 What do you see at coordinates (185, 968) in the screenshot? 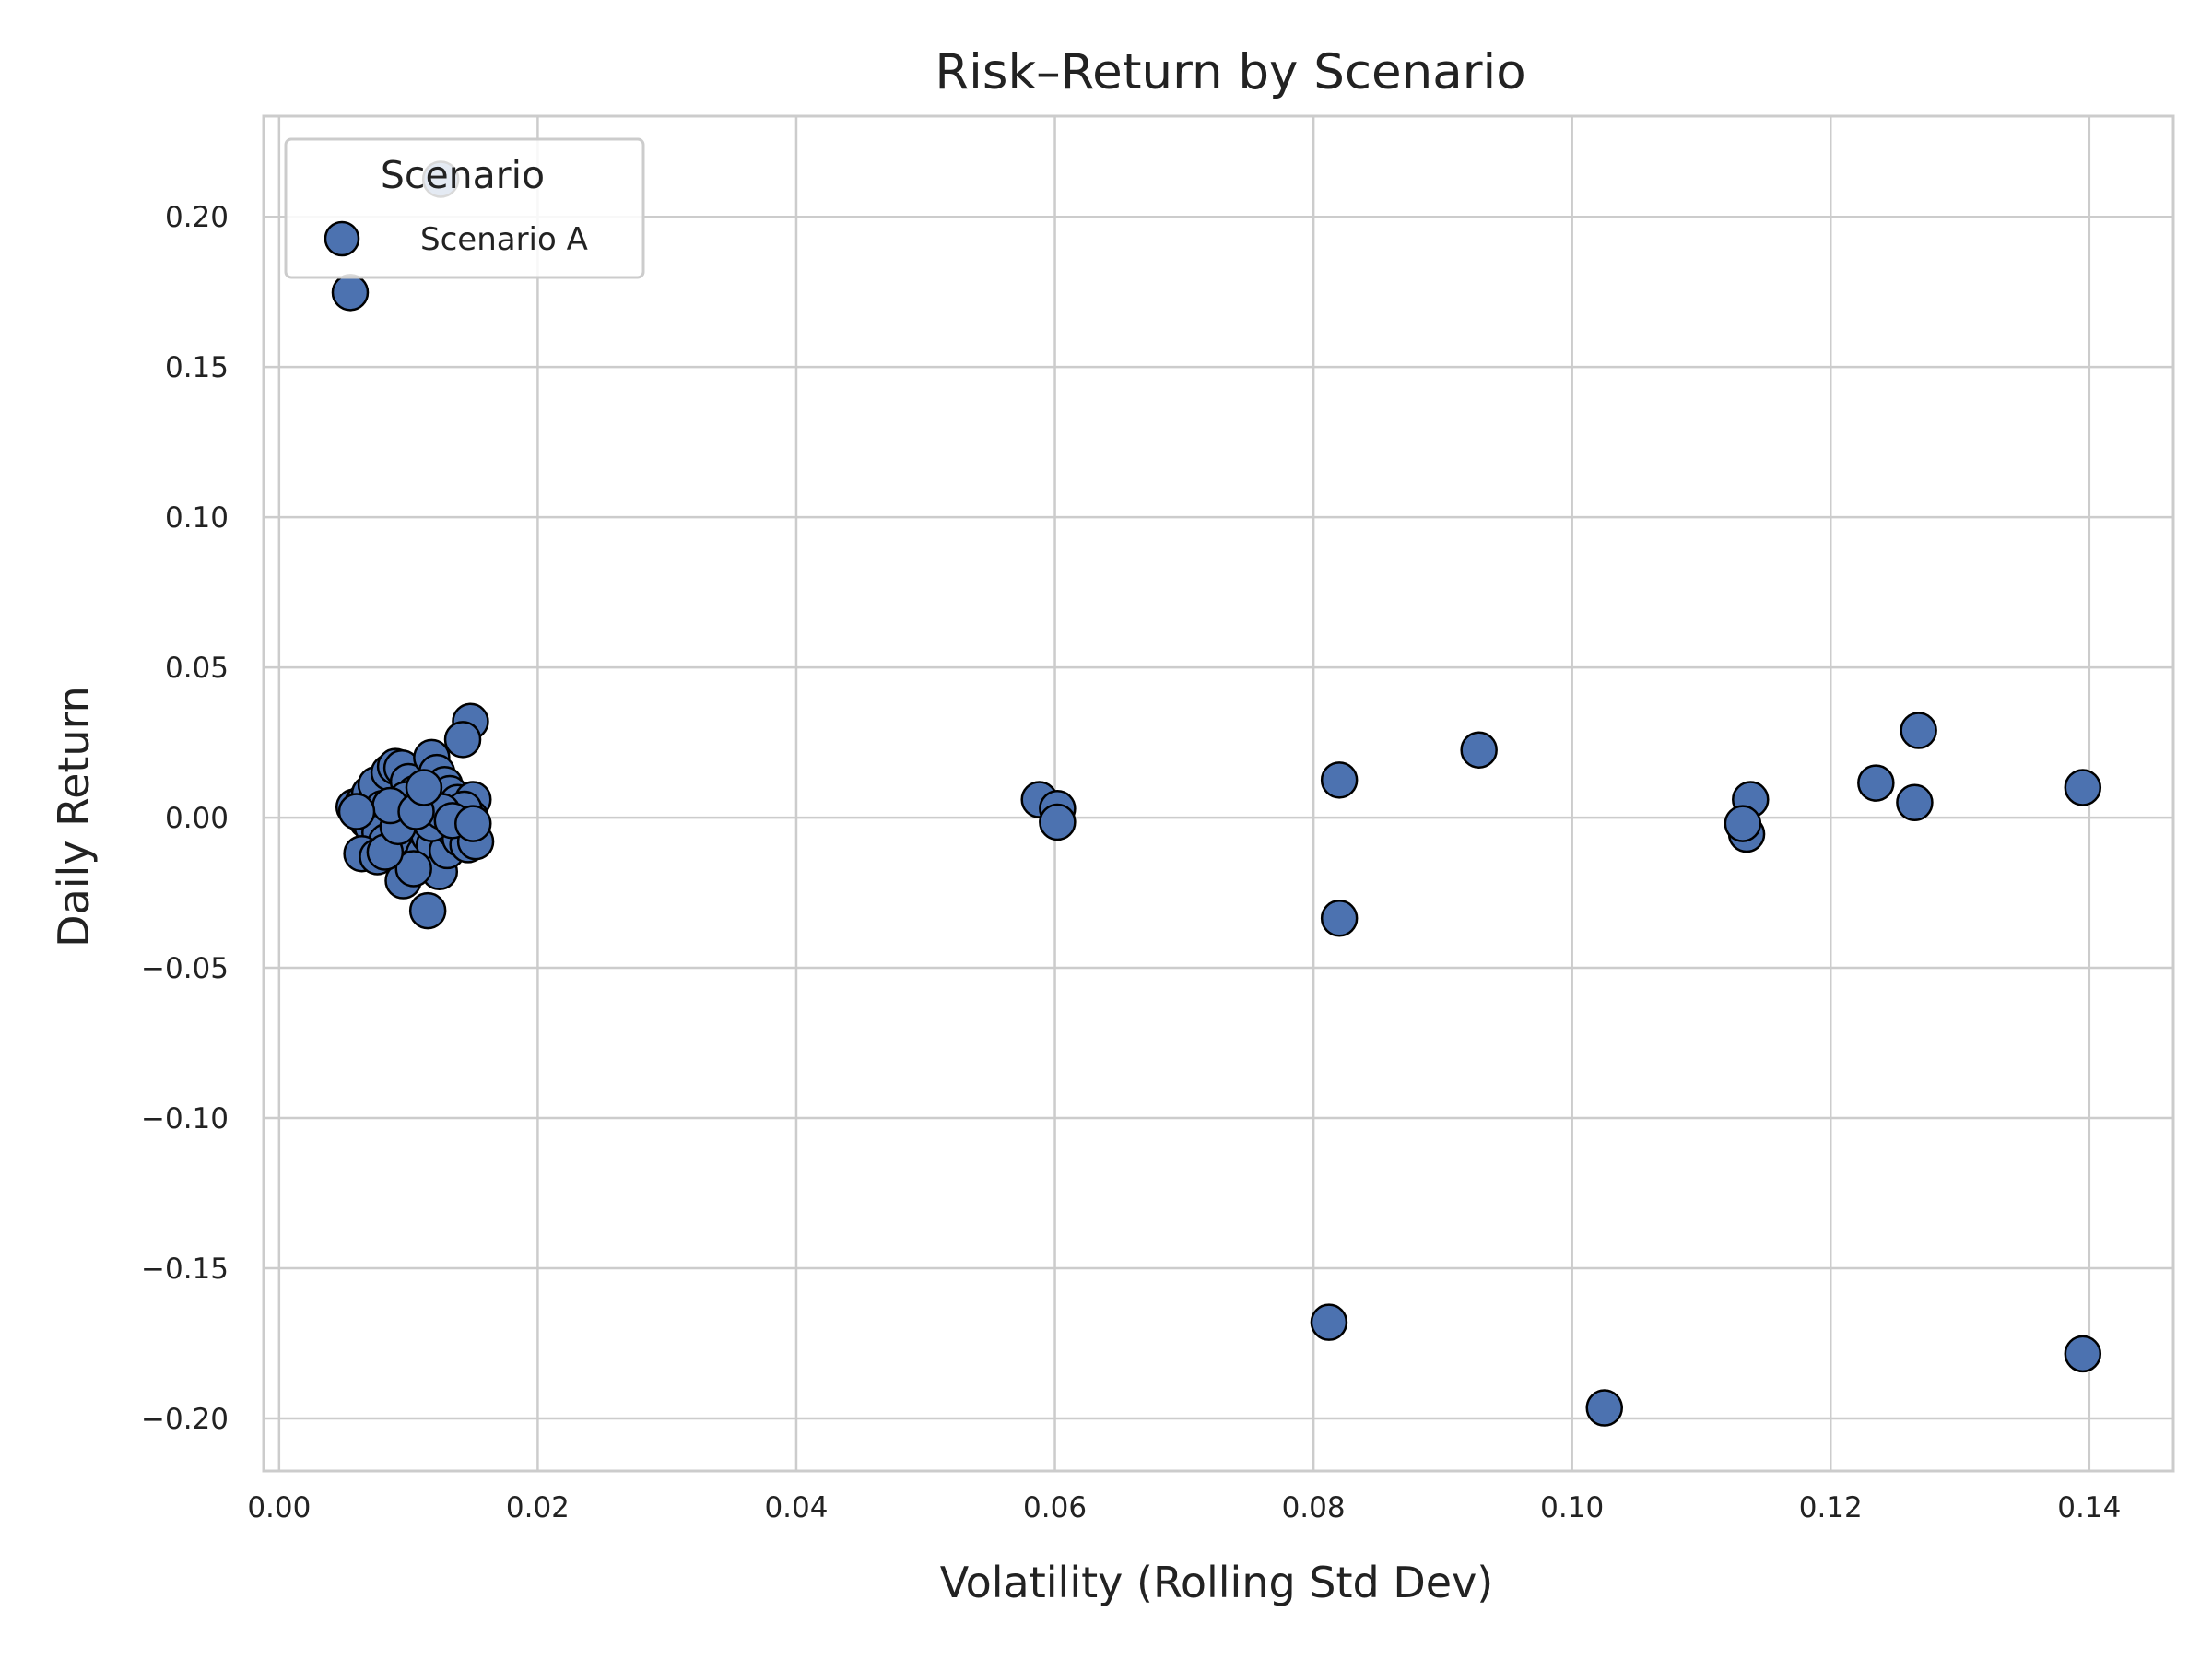
I see `y-tick-label: −0.05` at bounding box center [185, 968].